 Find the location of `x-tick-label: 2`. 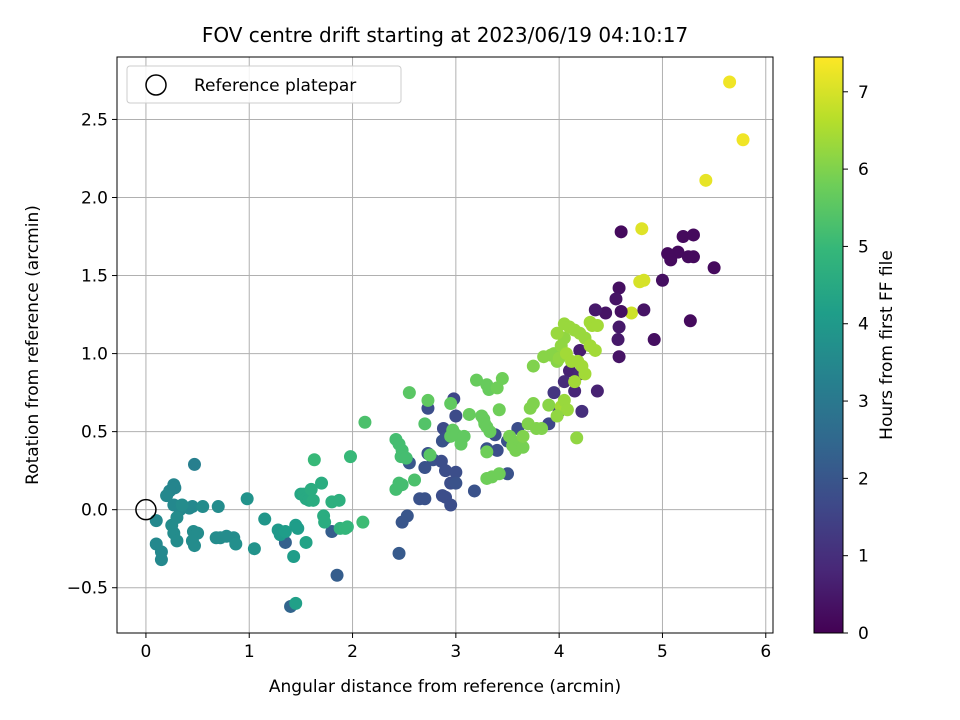

x-tick-label: 2 is located at coordinates (352, 652).